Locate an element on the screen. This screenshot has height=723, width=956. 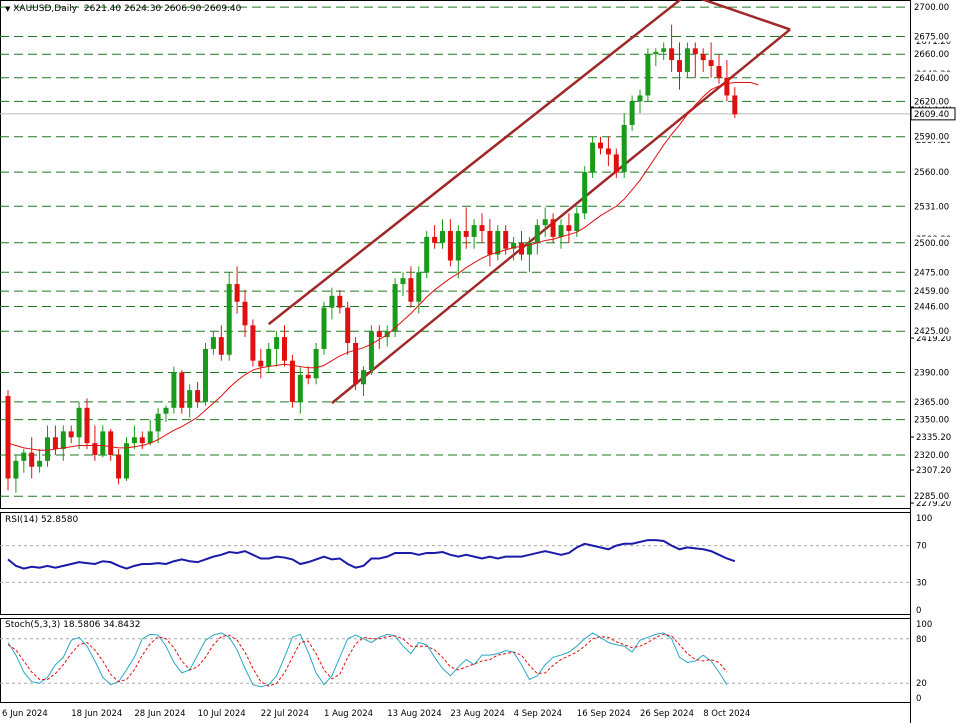
rsi-tick-label: 30 is located at coordinates (921, 583).